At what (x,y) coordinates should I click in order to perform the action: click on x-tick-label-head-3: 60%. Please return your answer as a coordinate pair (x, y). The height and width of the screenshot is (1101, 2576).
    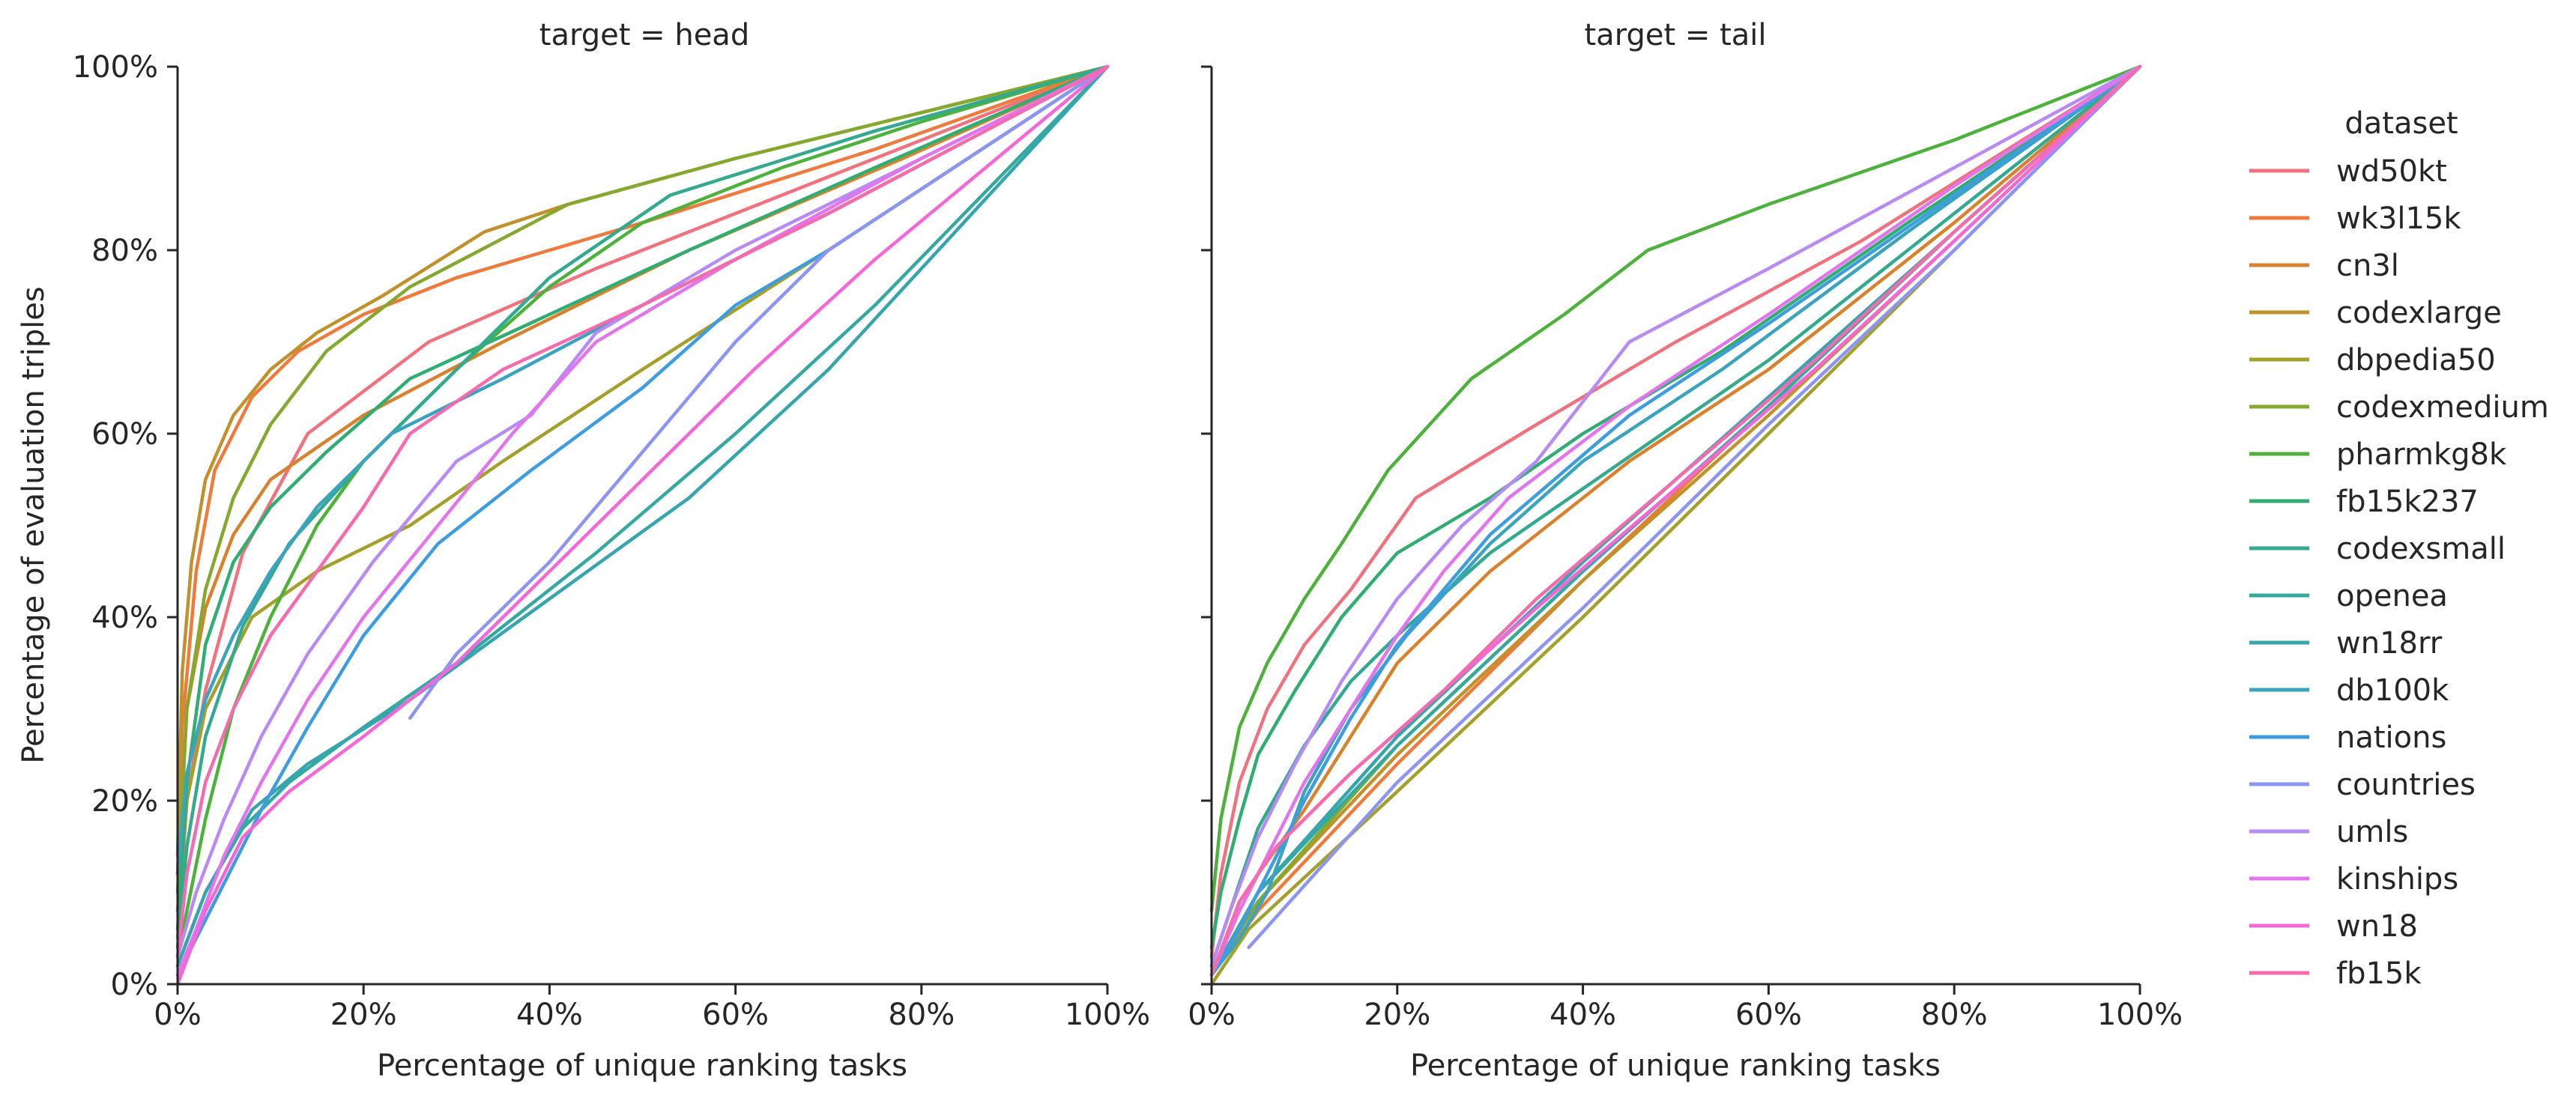
    Looking at the image, I should click on (735, 1015).